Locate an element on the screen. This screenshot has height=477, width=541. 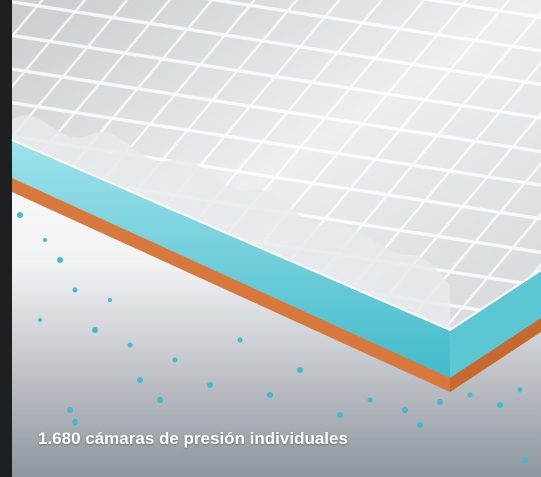
caption: 1.680 cámaras de presión individuales is located at coordinates (193, 438).